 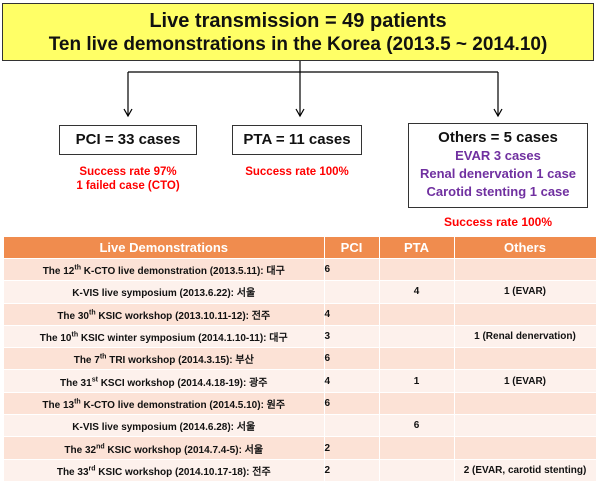 What do you see at coordinates (417, 248) in the screenshot?
I see `header-pta: PTA` at bounding box center [417, 248].